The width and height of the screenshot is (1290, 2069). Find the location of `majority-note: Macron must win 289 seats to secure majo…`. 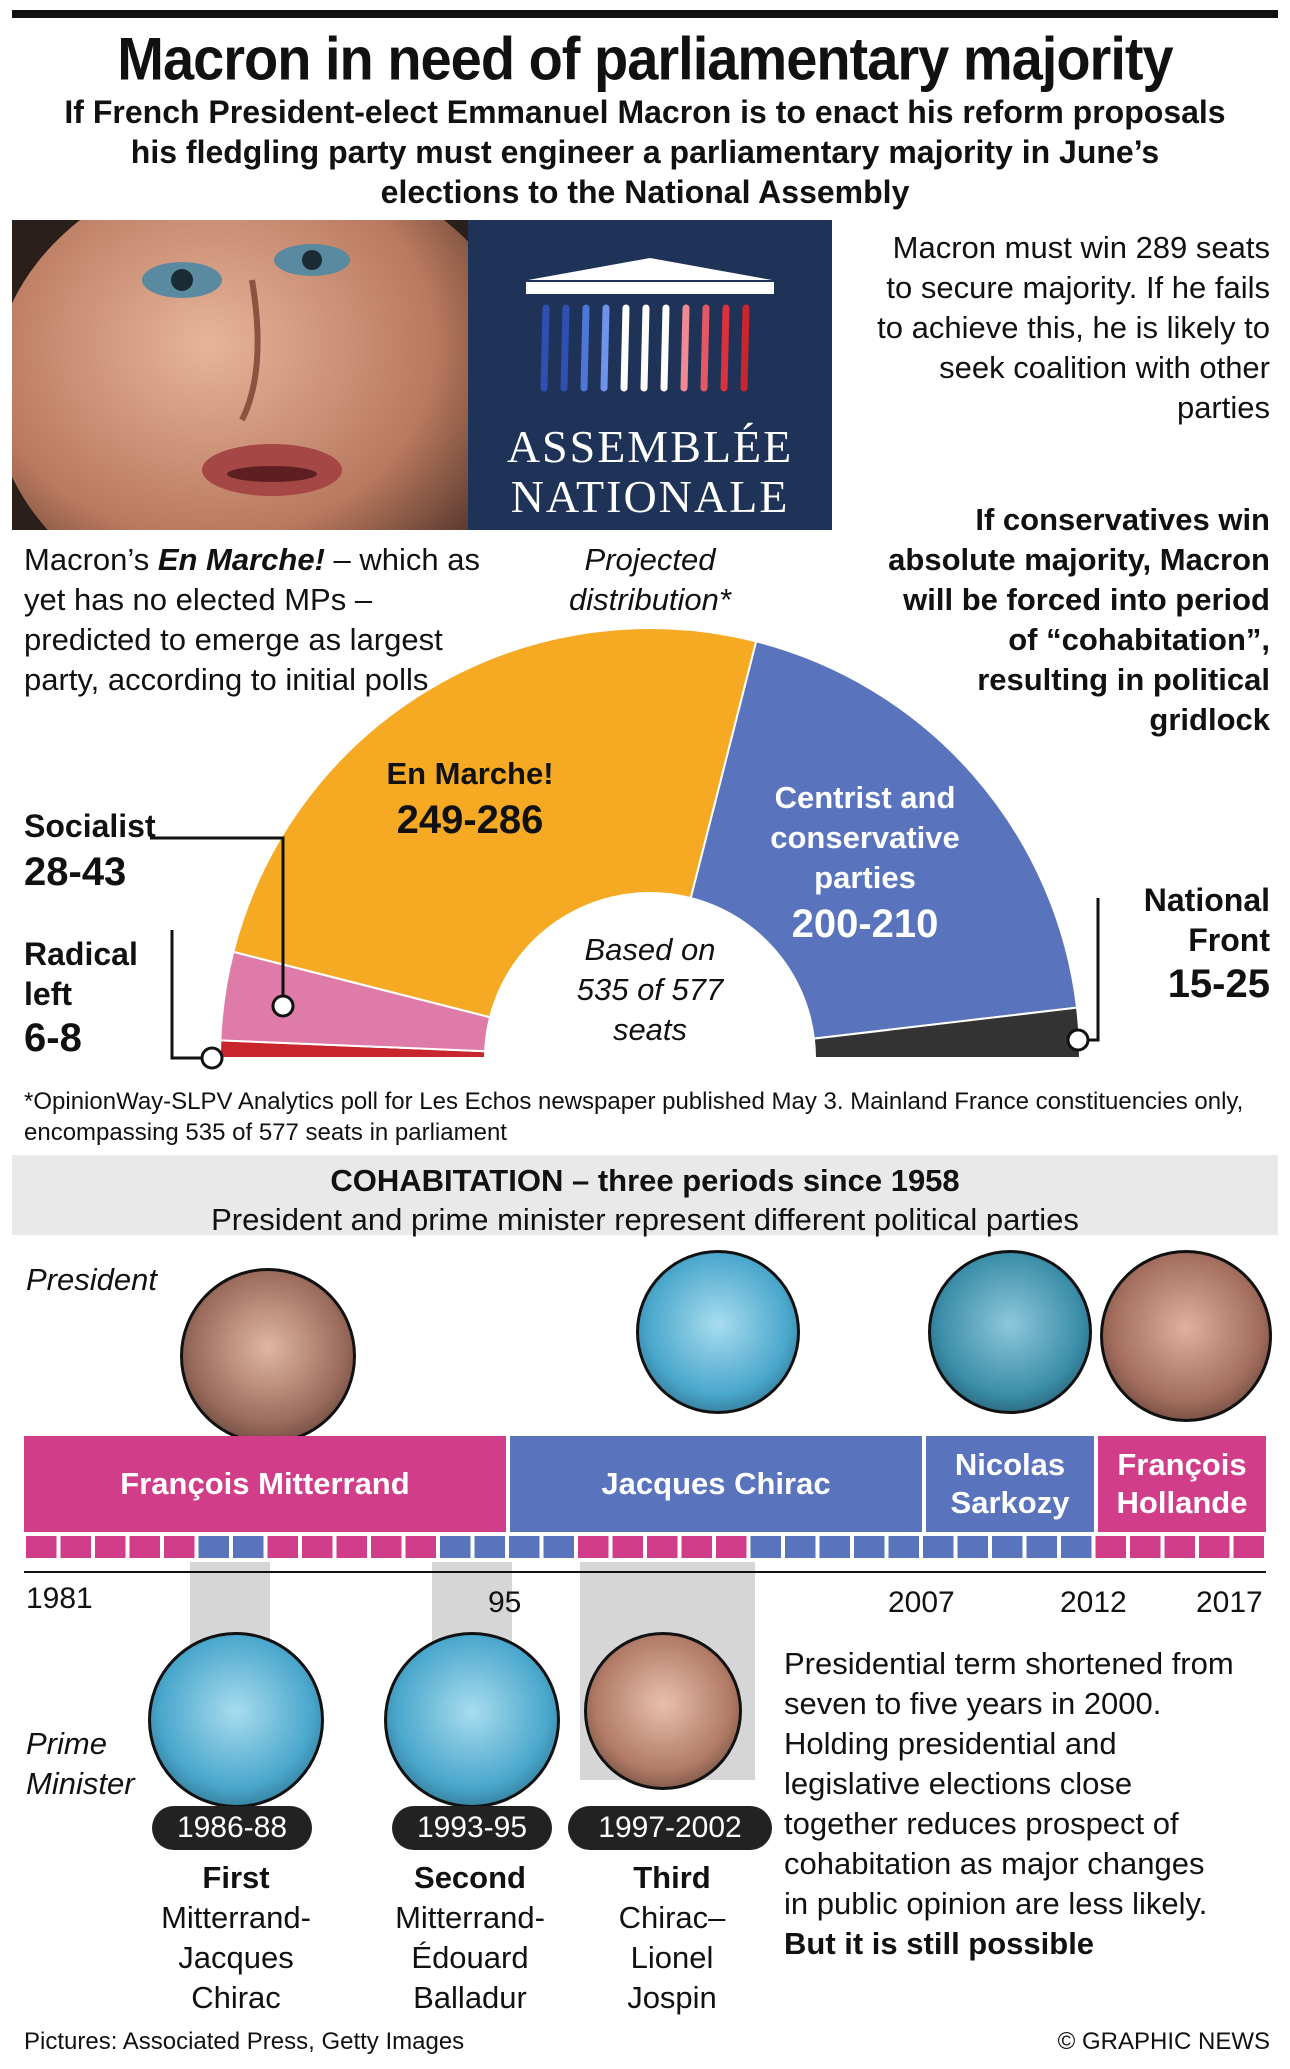

majority-note: Macron must win 289 seats to secure majo… is located at coordinates (1073, 327).